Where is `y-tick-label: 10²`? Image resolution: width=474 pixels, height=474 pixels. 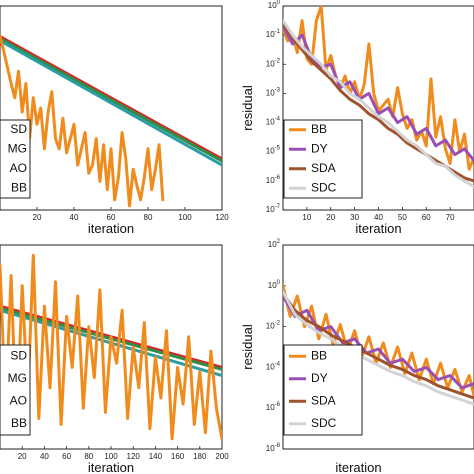
y-tick-label: 10² is located at coordinates (274, 244).